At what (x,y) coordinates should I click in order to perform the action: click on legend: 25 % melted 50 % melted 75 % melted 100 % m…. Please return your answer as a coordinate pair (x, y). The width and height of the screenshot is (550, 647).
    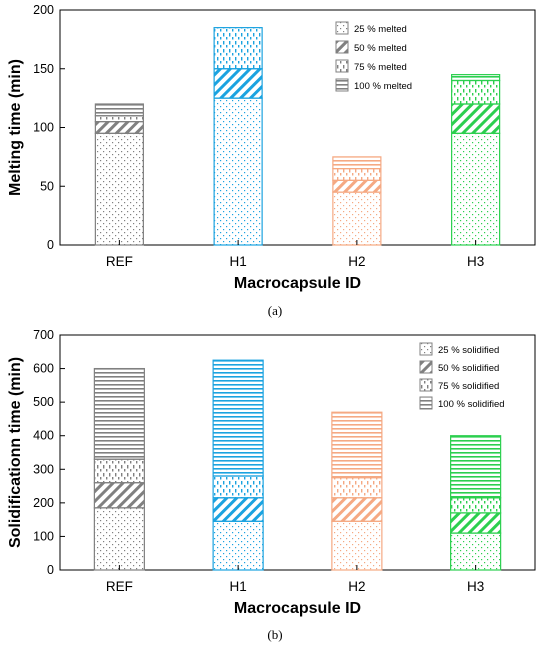
    Looking at the image, I should click on (373, 56).